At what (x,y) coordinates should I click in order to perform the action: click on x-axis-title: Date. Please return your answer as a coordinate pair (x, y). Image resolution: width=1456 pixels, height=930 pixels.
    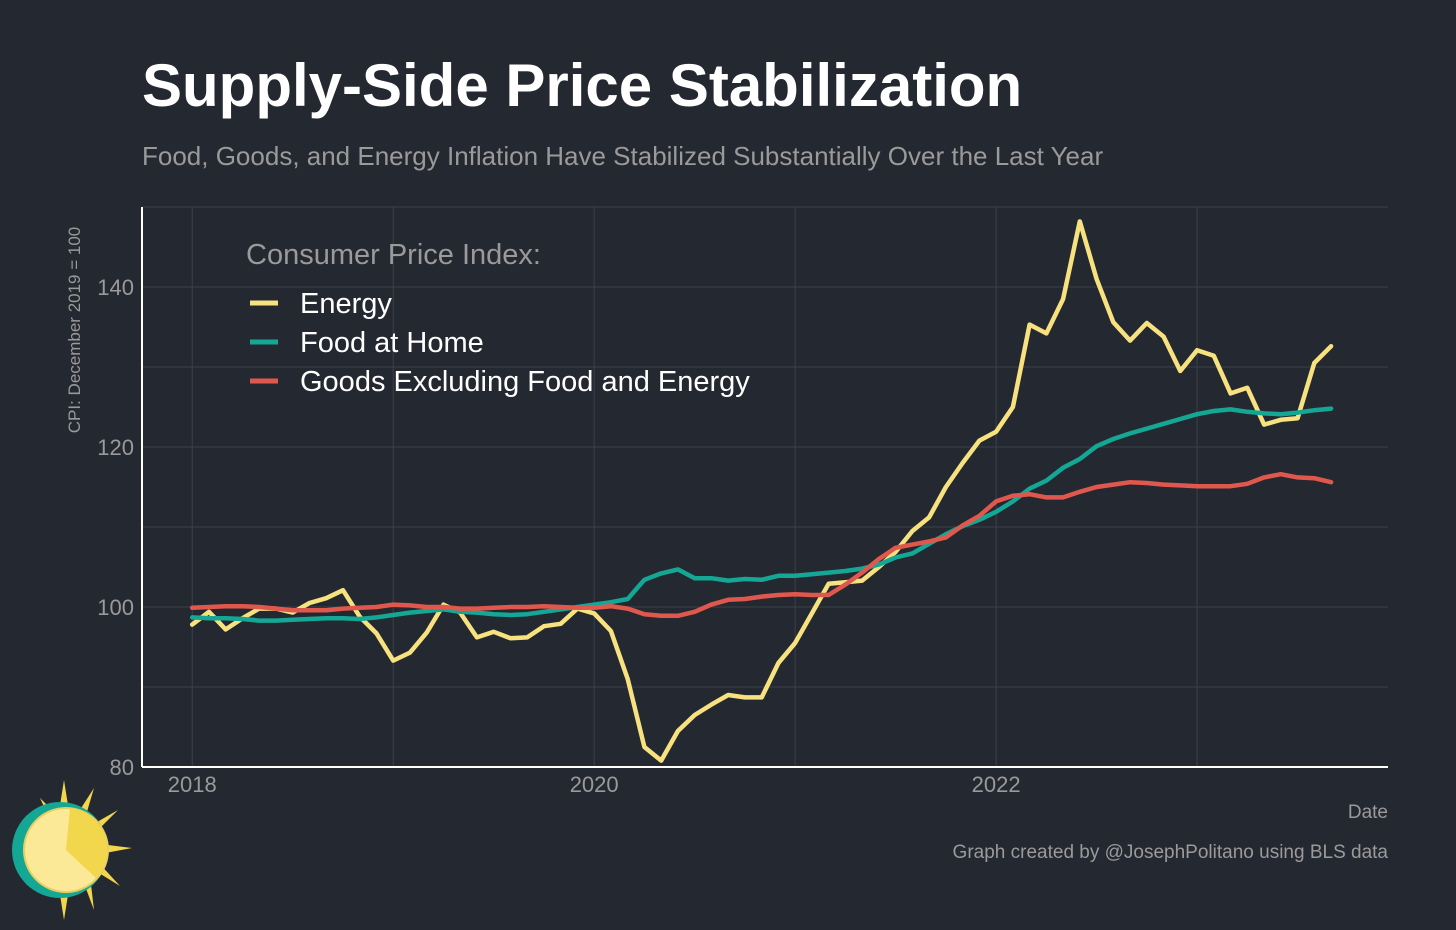
    Looking at the image, I should click on (1368, 812).